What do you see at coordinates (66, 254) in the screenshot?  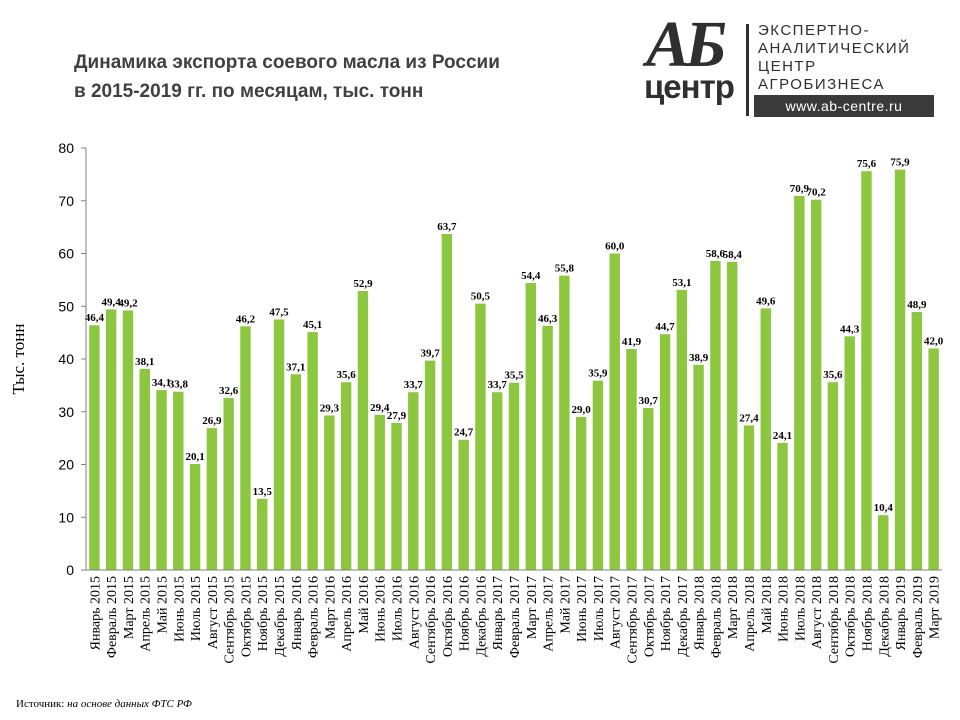 I see `y-tick-label: 60` at bounding box center [66, 254].